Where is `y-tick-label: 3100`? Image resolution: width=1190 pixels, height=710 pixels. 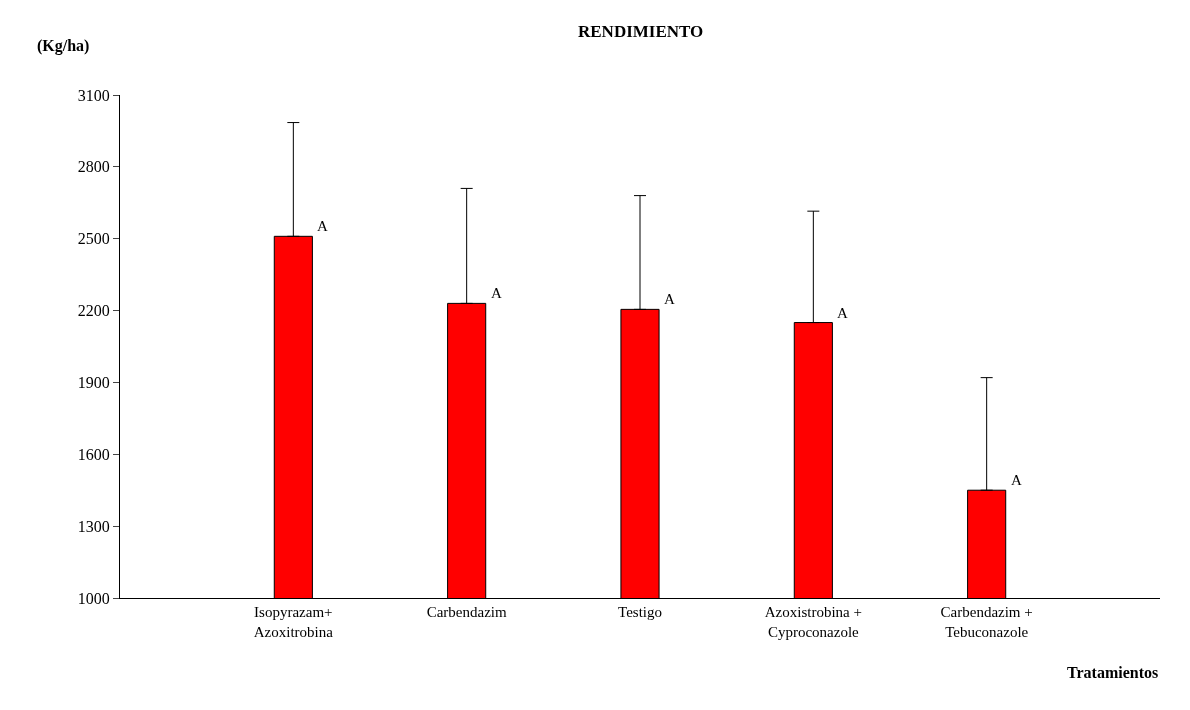
y-tick-label: 3100 is located at coordinates (93, 95).